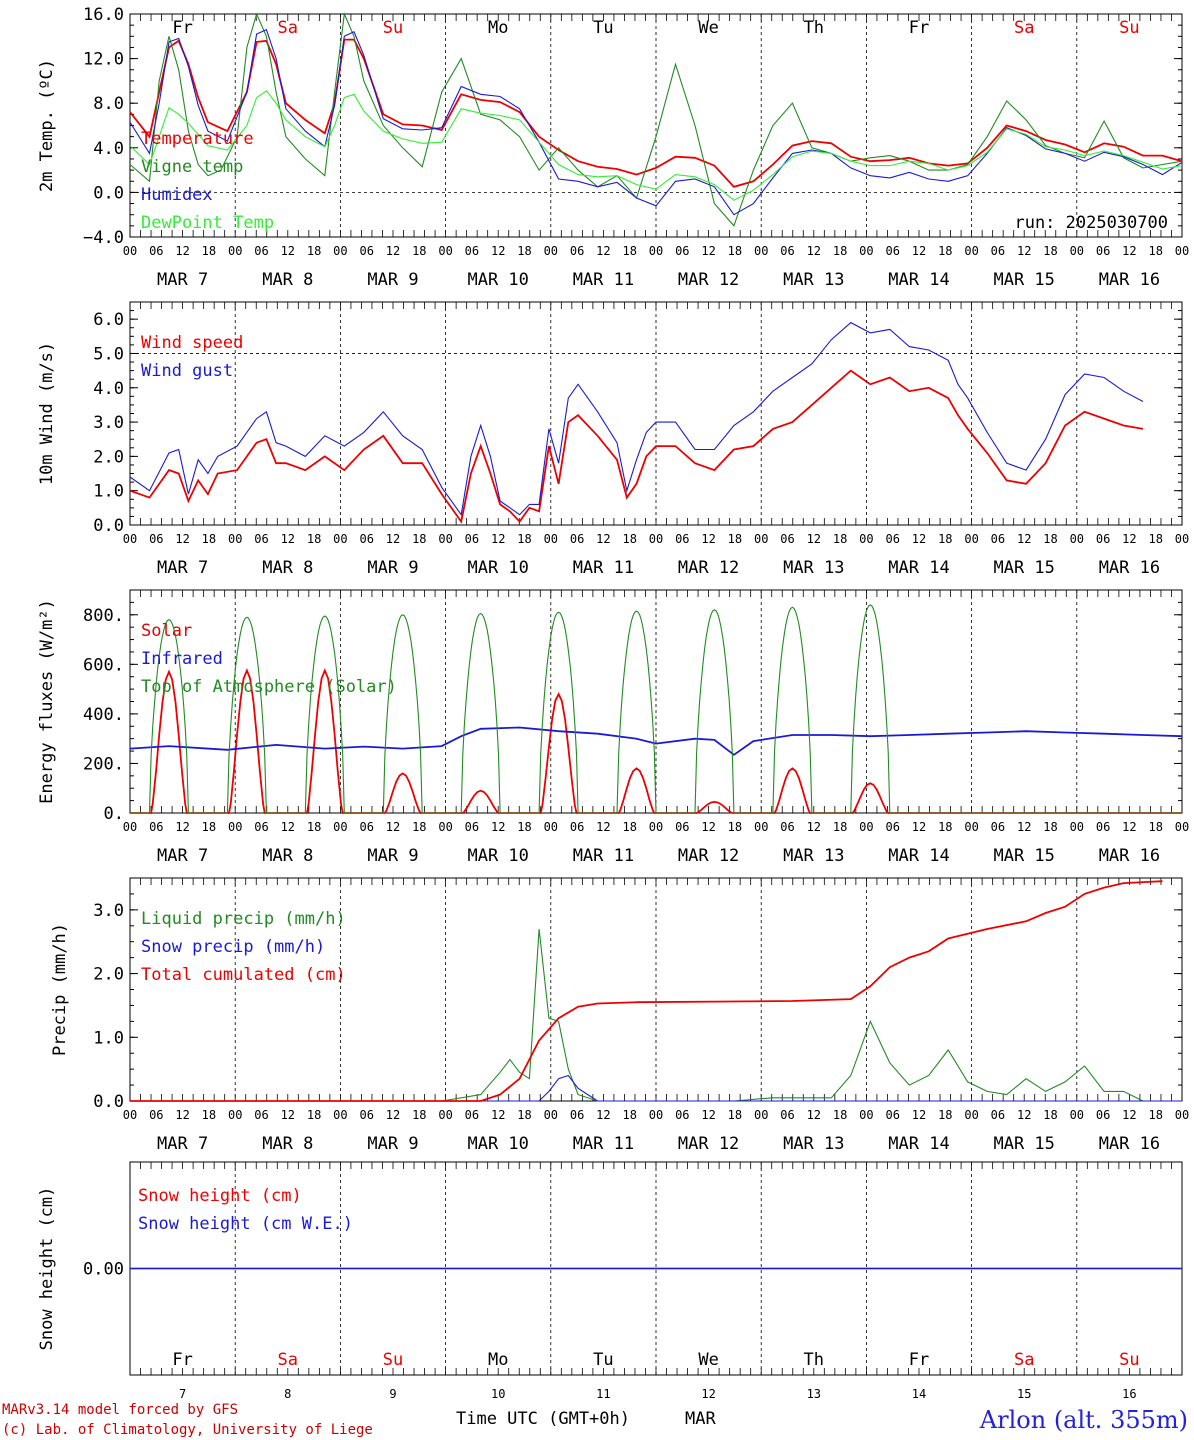 Image resolution: width=1194 pixels, height=1440 pixels. What do you see at coordinates (103, 715) in the screenshot?
I see `y-tick-label: 400.` at bounding box center [103, 715].